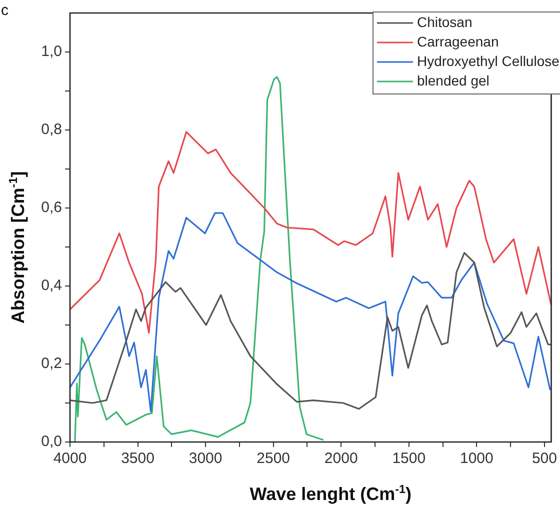 This screenshot has width=560, height=508. I want to click on x-tick-label: 3000, so click(205, 459).